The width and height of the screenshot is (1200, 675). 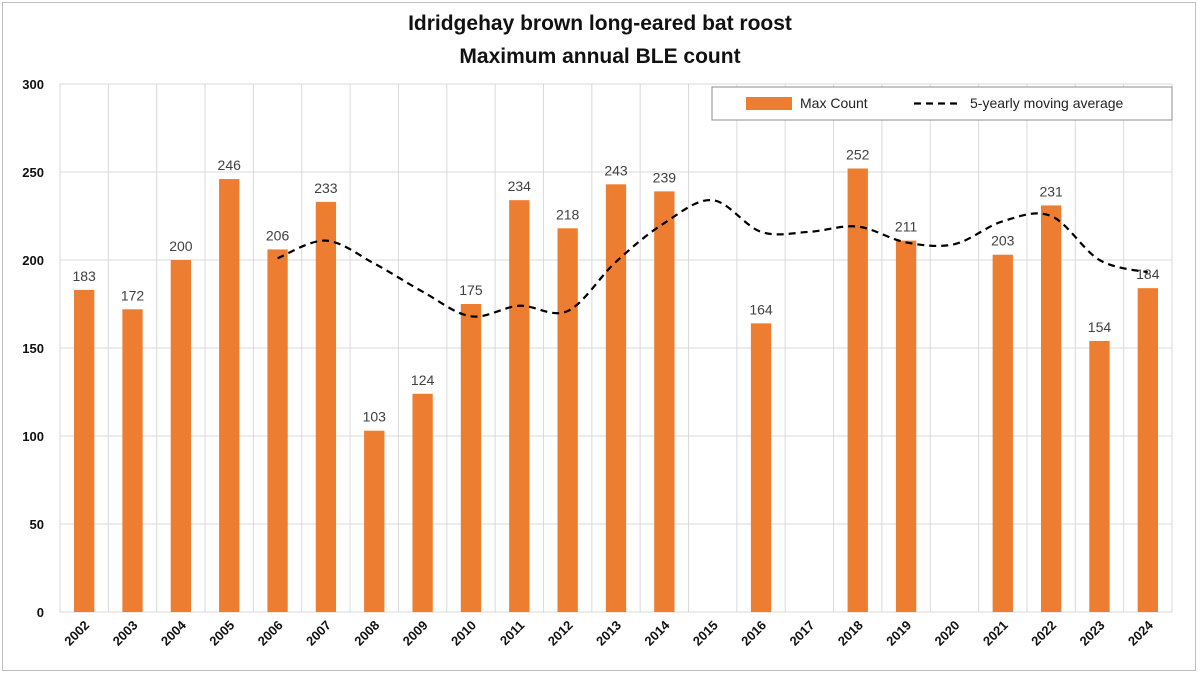 I want to click on data-label-2002: 183, so click(x=84, y=276).